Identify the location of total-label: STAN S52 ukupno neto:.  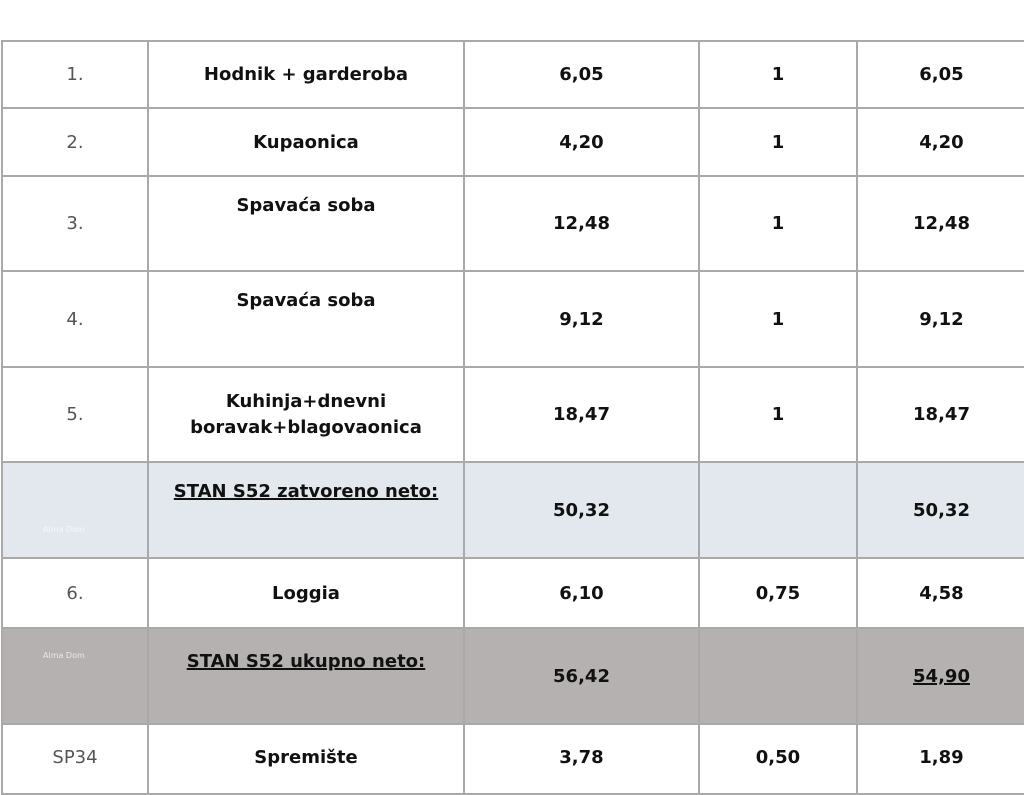
(306, 676).